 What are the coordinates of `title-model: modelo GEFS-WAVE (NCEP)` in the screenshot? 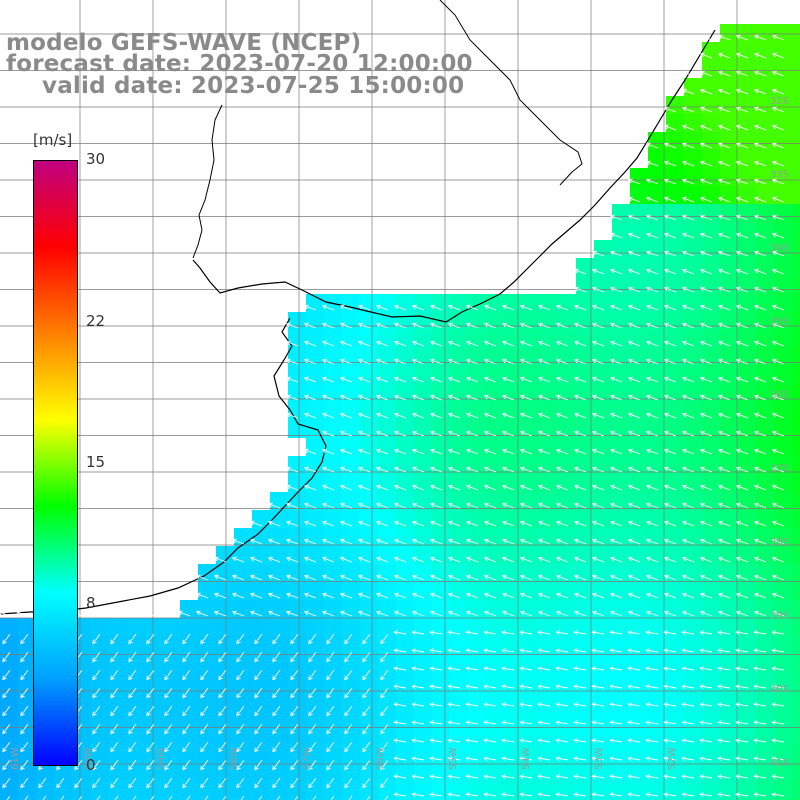 It's located at (184, 43).